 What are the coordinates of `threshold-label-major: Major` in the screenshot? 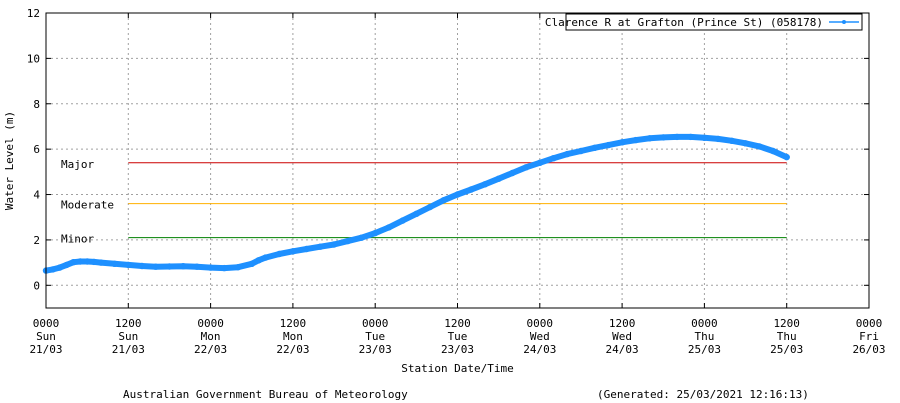 It's located at (77, 164).